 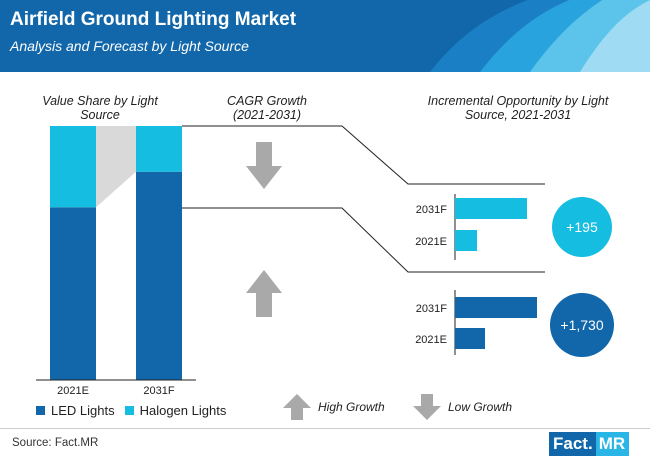 What do you see at coordinates (363, 155) in the screenshot?
I see `connector-line-halogen` at bounding box center [363, 155].